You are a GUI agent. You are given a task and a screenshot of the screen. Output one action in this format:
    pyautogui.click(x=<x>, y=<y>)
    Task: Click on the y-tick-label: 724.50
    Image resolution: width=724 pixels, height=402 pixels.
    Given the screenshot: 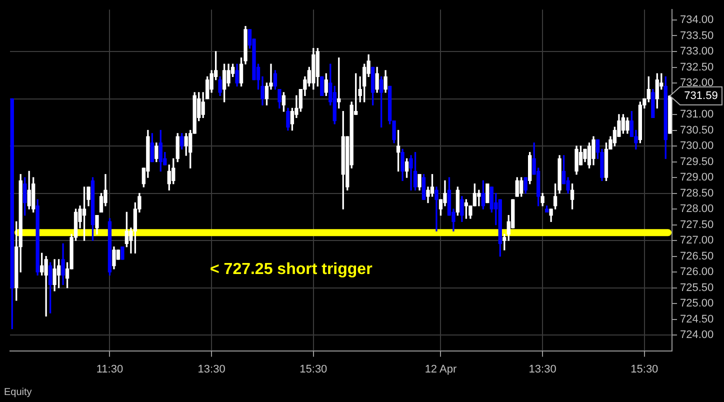 What is the action you would take?
    pyautogui.click(x=697, y=319)
    